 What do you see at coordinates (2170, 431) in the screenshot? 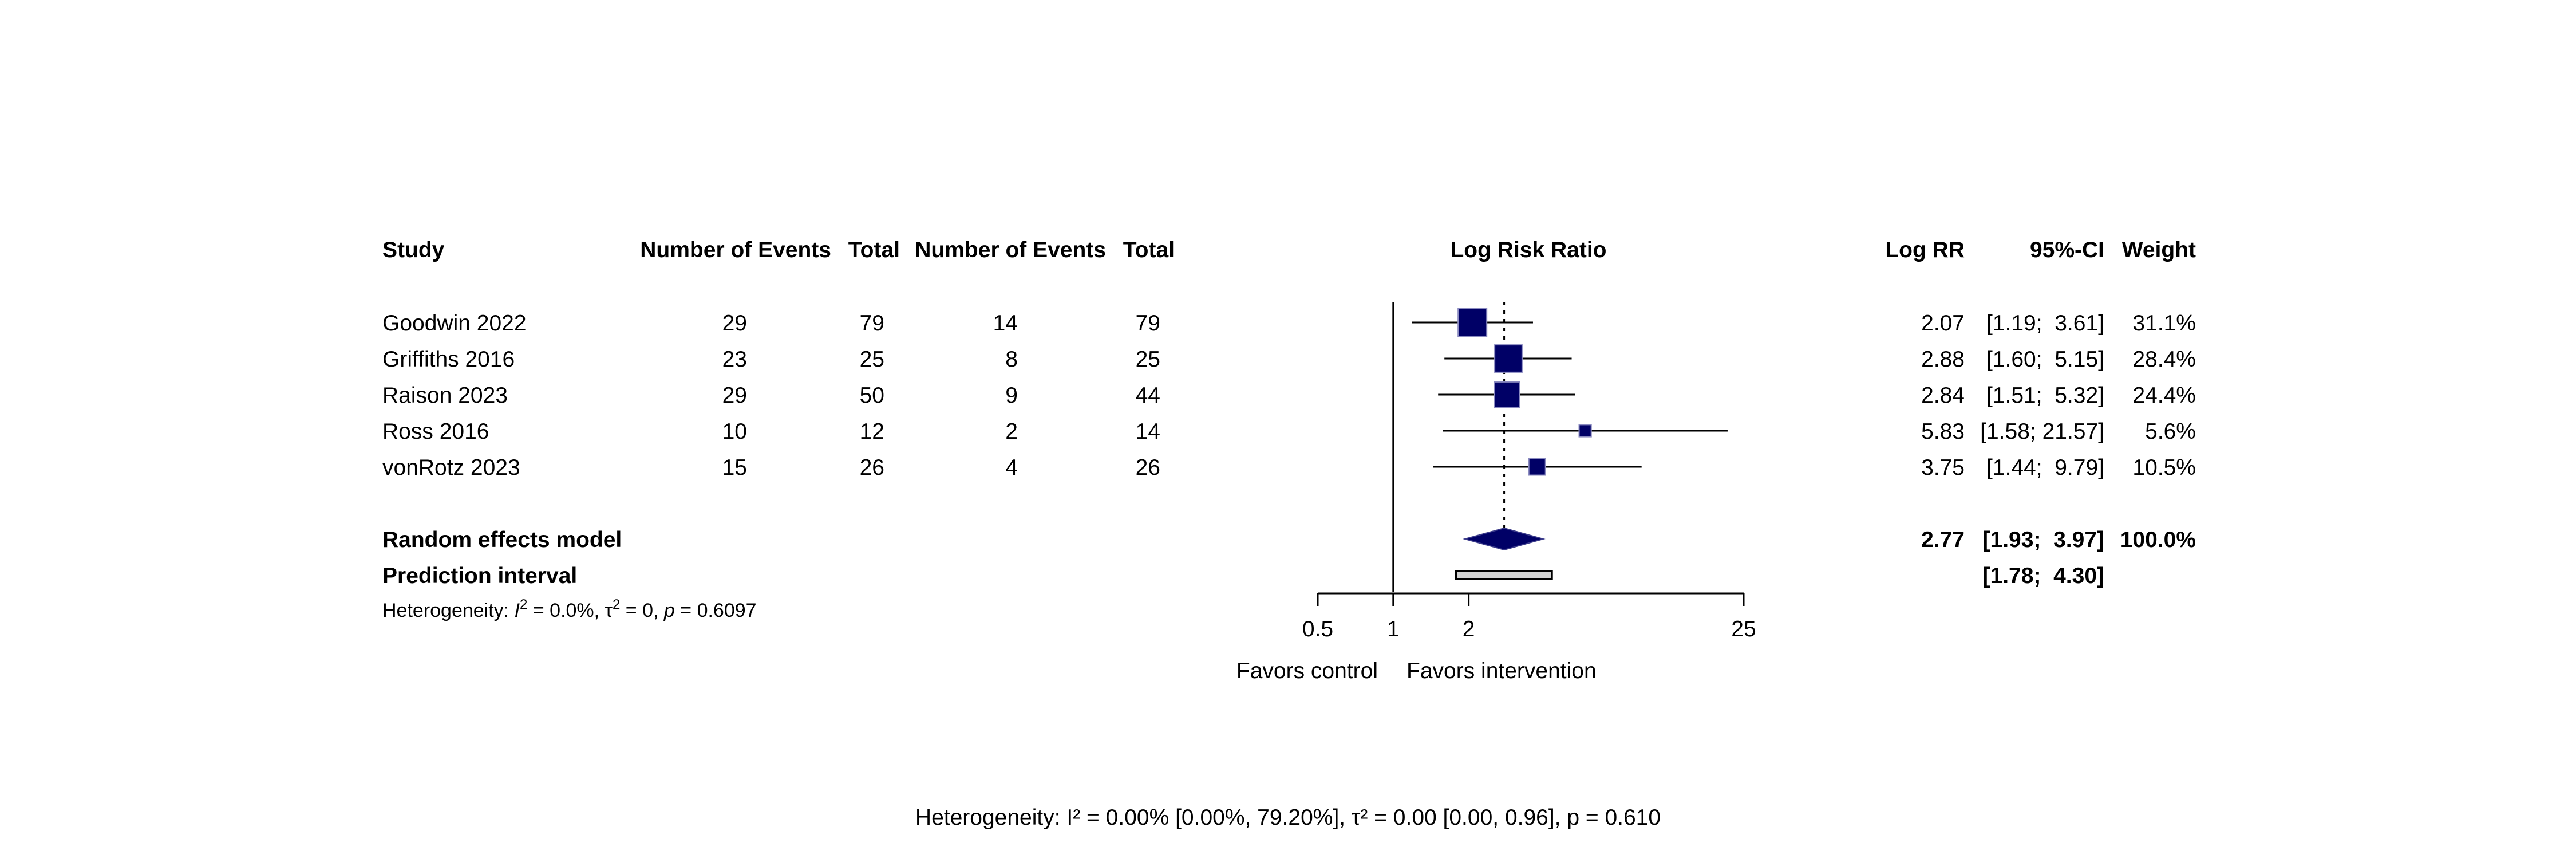
I see `study-weight: 5.6%` at bounding box center [2170, 431].